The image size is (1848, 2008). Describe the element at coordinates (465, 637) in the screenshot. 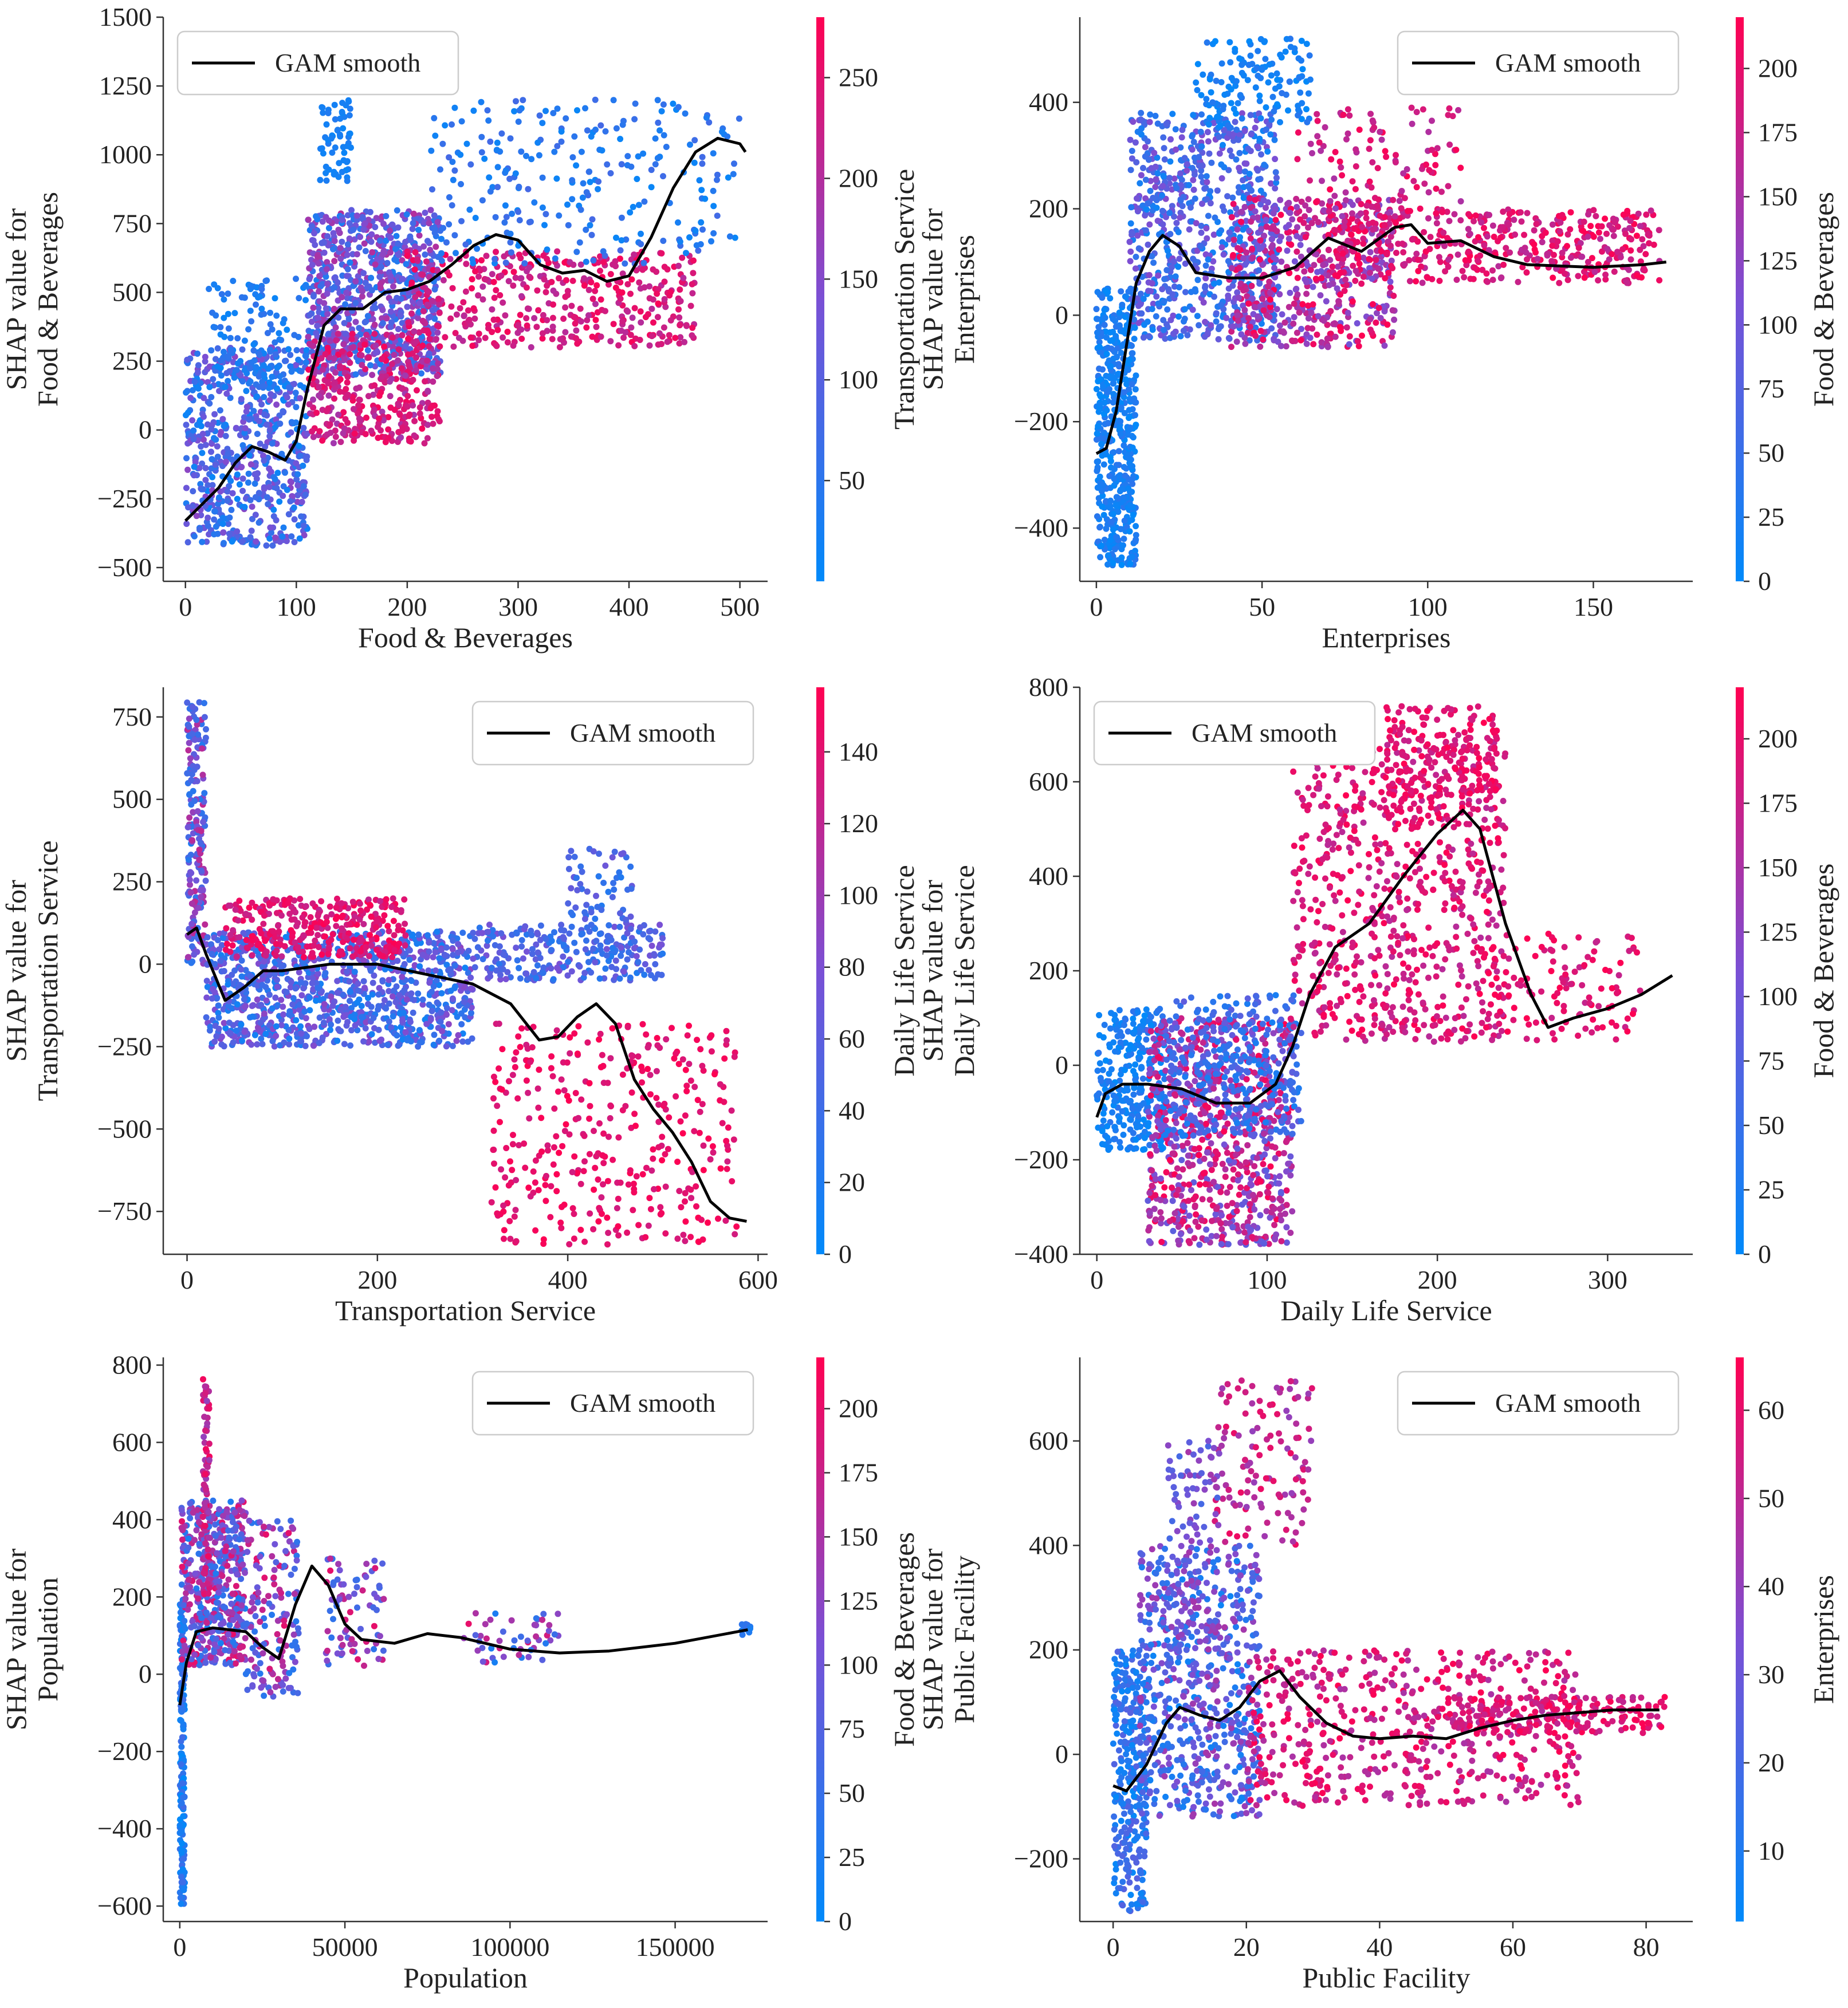

I see `x-axis-label: Food & Beverages` at that location.